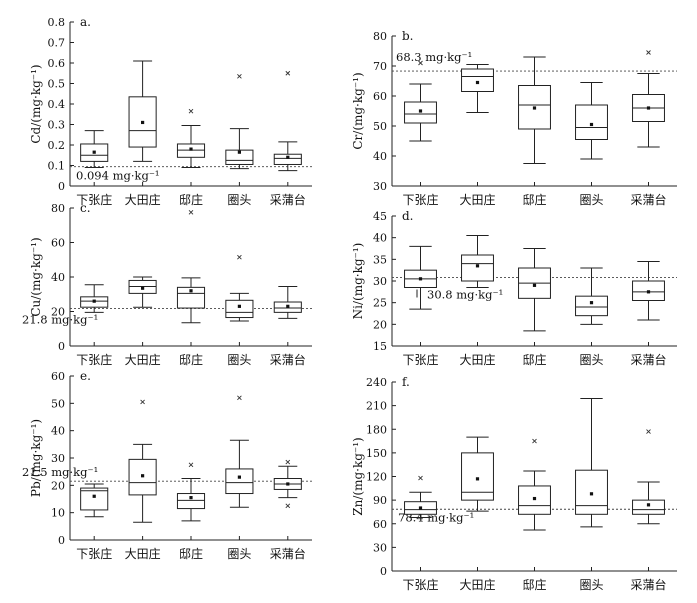 This screenshot has height=603, width=697. What do you see at coordinates (380, 156) in the screenshot?
I see `y-tick-label: 40` at bounding box center [380, 156].